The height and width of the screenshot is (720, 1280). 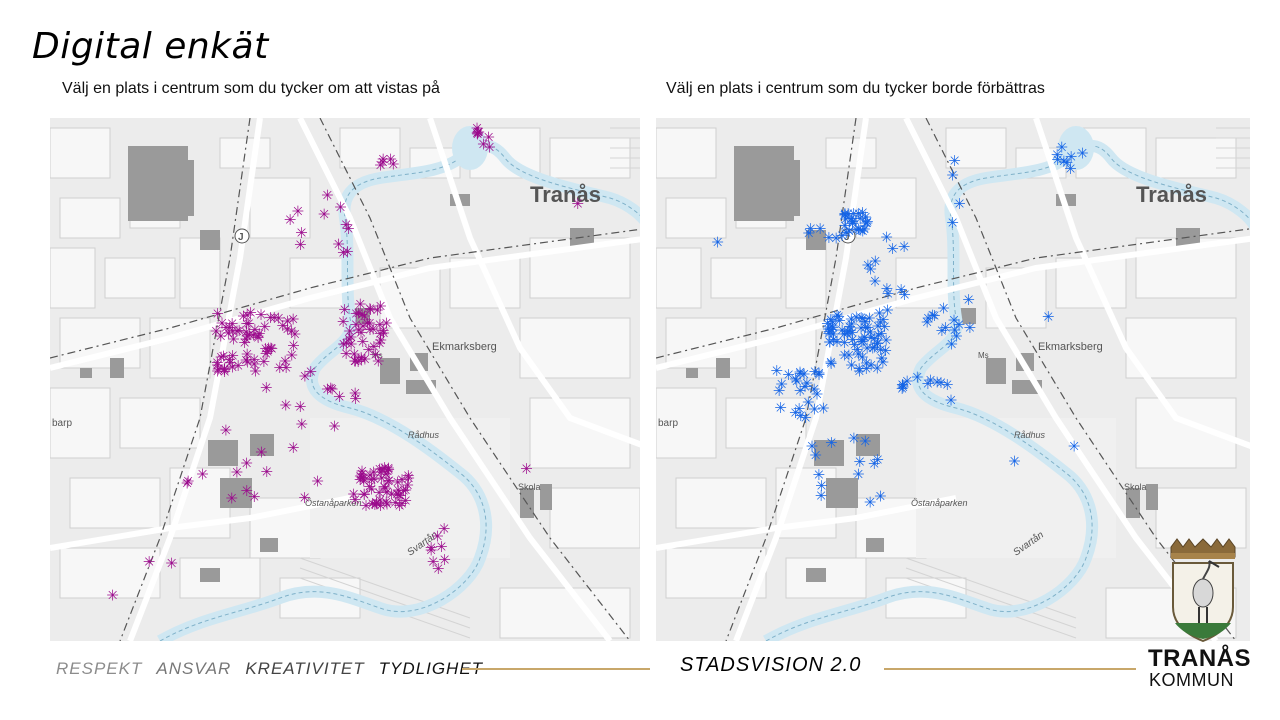 What do you see at coordinates (1030, 435) in the screenshot?
I see `map-label-town-hall: Rådhus` at bounding box center [1030, 435].